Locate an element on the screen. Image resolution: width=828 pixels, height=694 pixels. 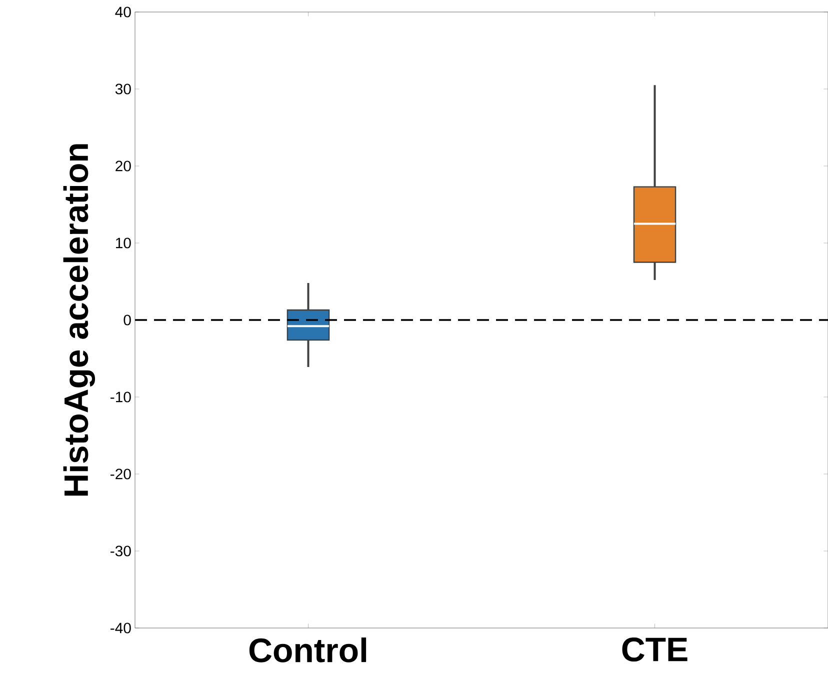
y-tick-label: -30 is located at coordinates (120, 551).